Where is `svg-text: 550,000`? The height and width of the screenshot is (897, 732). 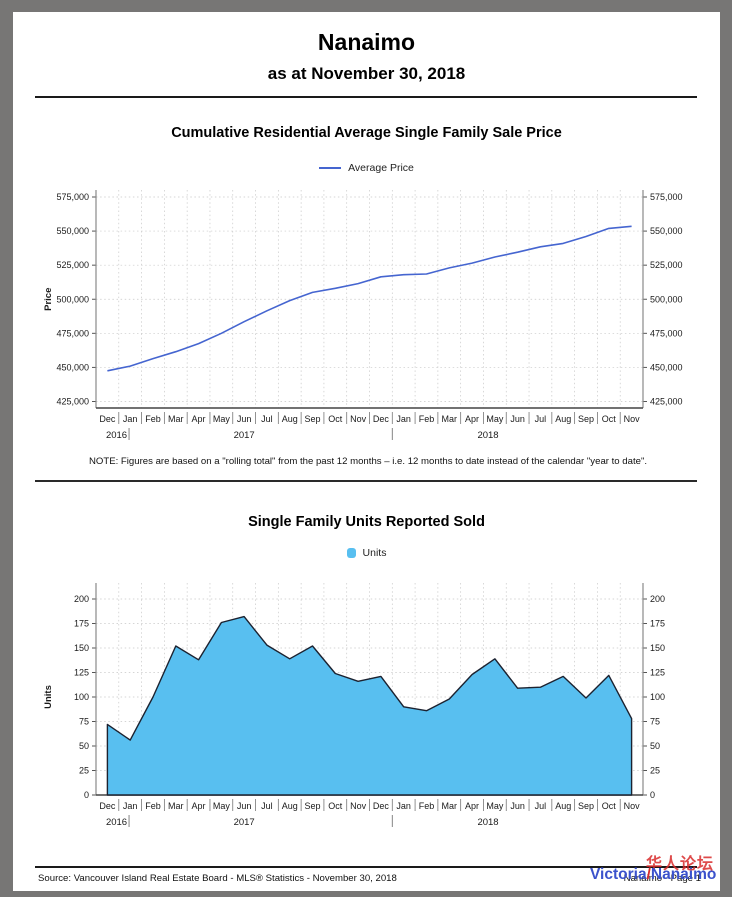
svg-text: 550,000 is located at coordinates (666, 231).